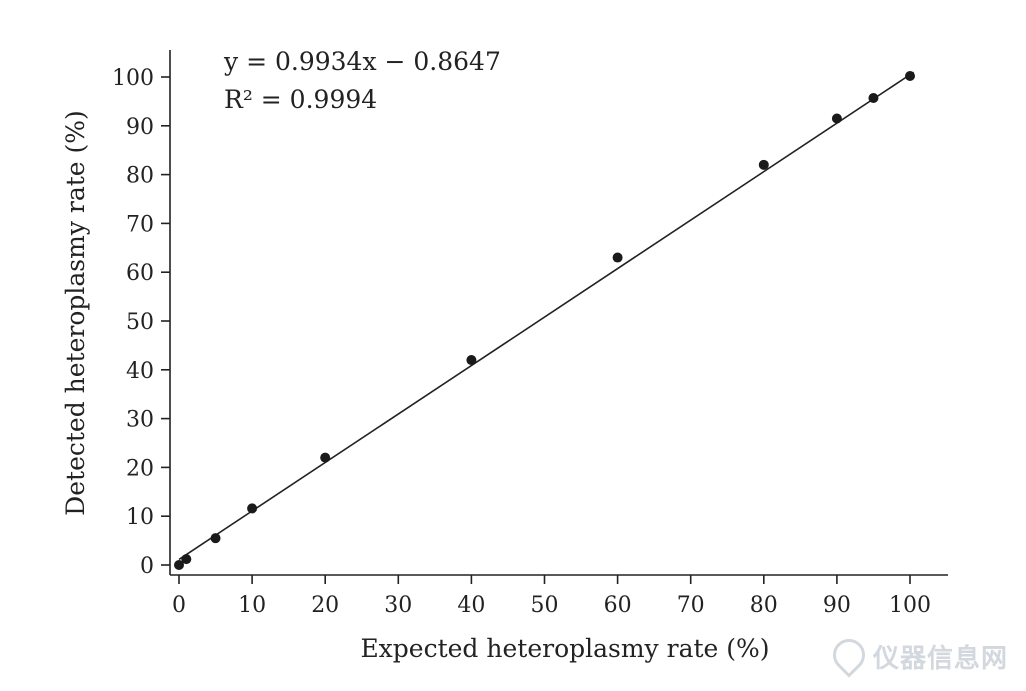  Describe the element at coordinates (140, 371) in the screenshot. I see `y-tick-label: 40` at that location.